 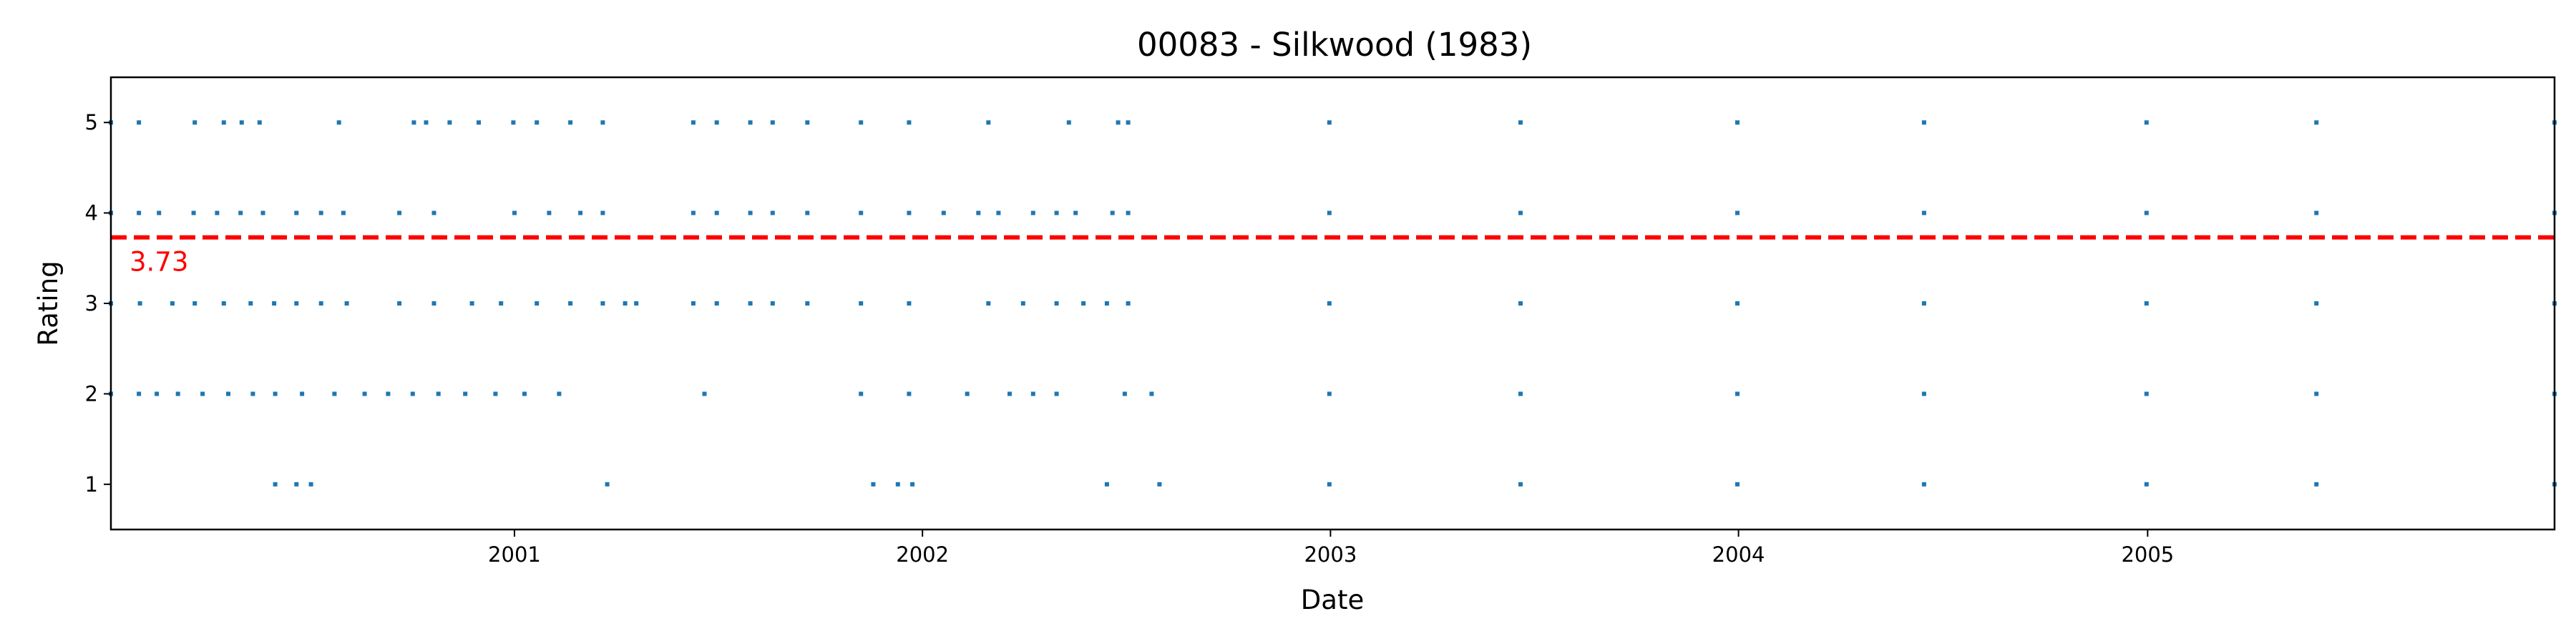 I want to click on x-axis-label: Date, so click(x=1332, y=600).